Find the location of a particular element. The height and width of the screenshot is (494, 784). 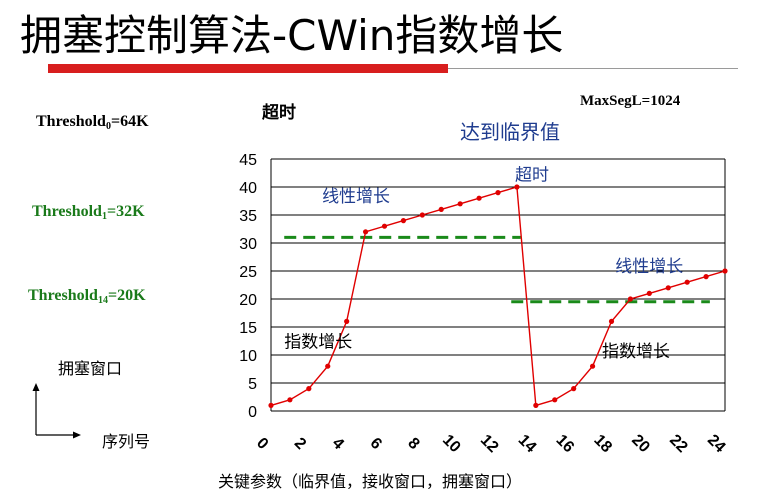

schematic-x-arrow-head is located at coordinates (77, 435).